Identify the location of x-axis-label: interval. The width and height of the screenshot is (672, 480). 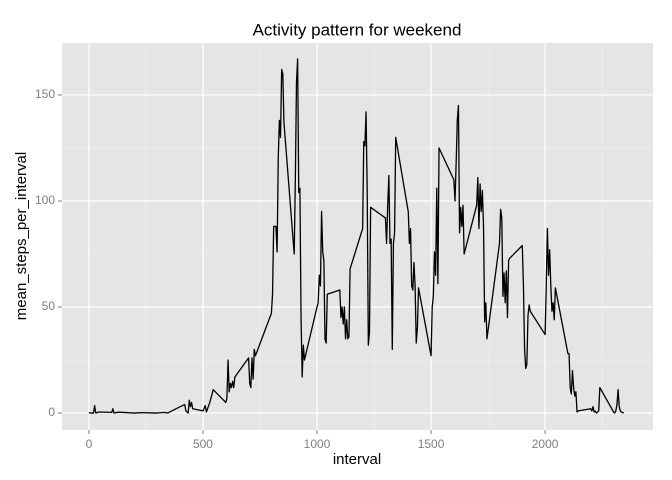
(357, 459).